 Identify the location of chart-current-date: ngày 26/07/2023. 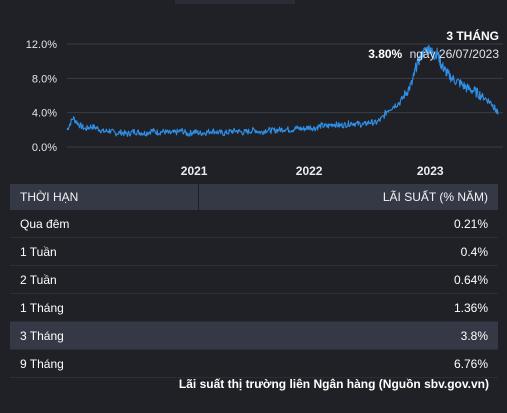
(454, 54).